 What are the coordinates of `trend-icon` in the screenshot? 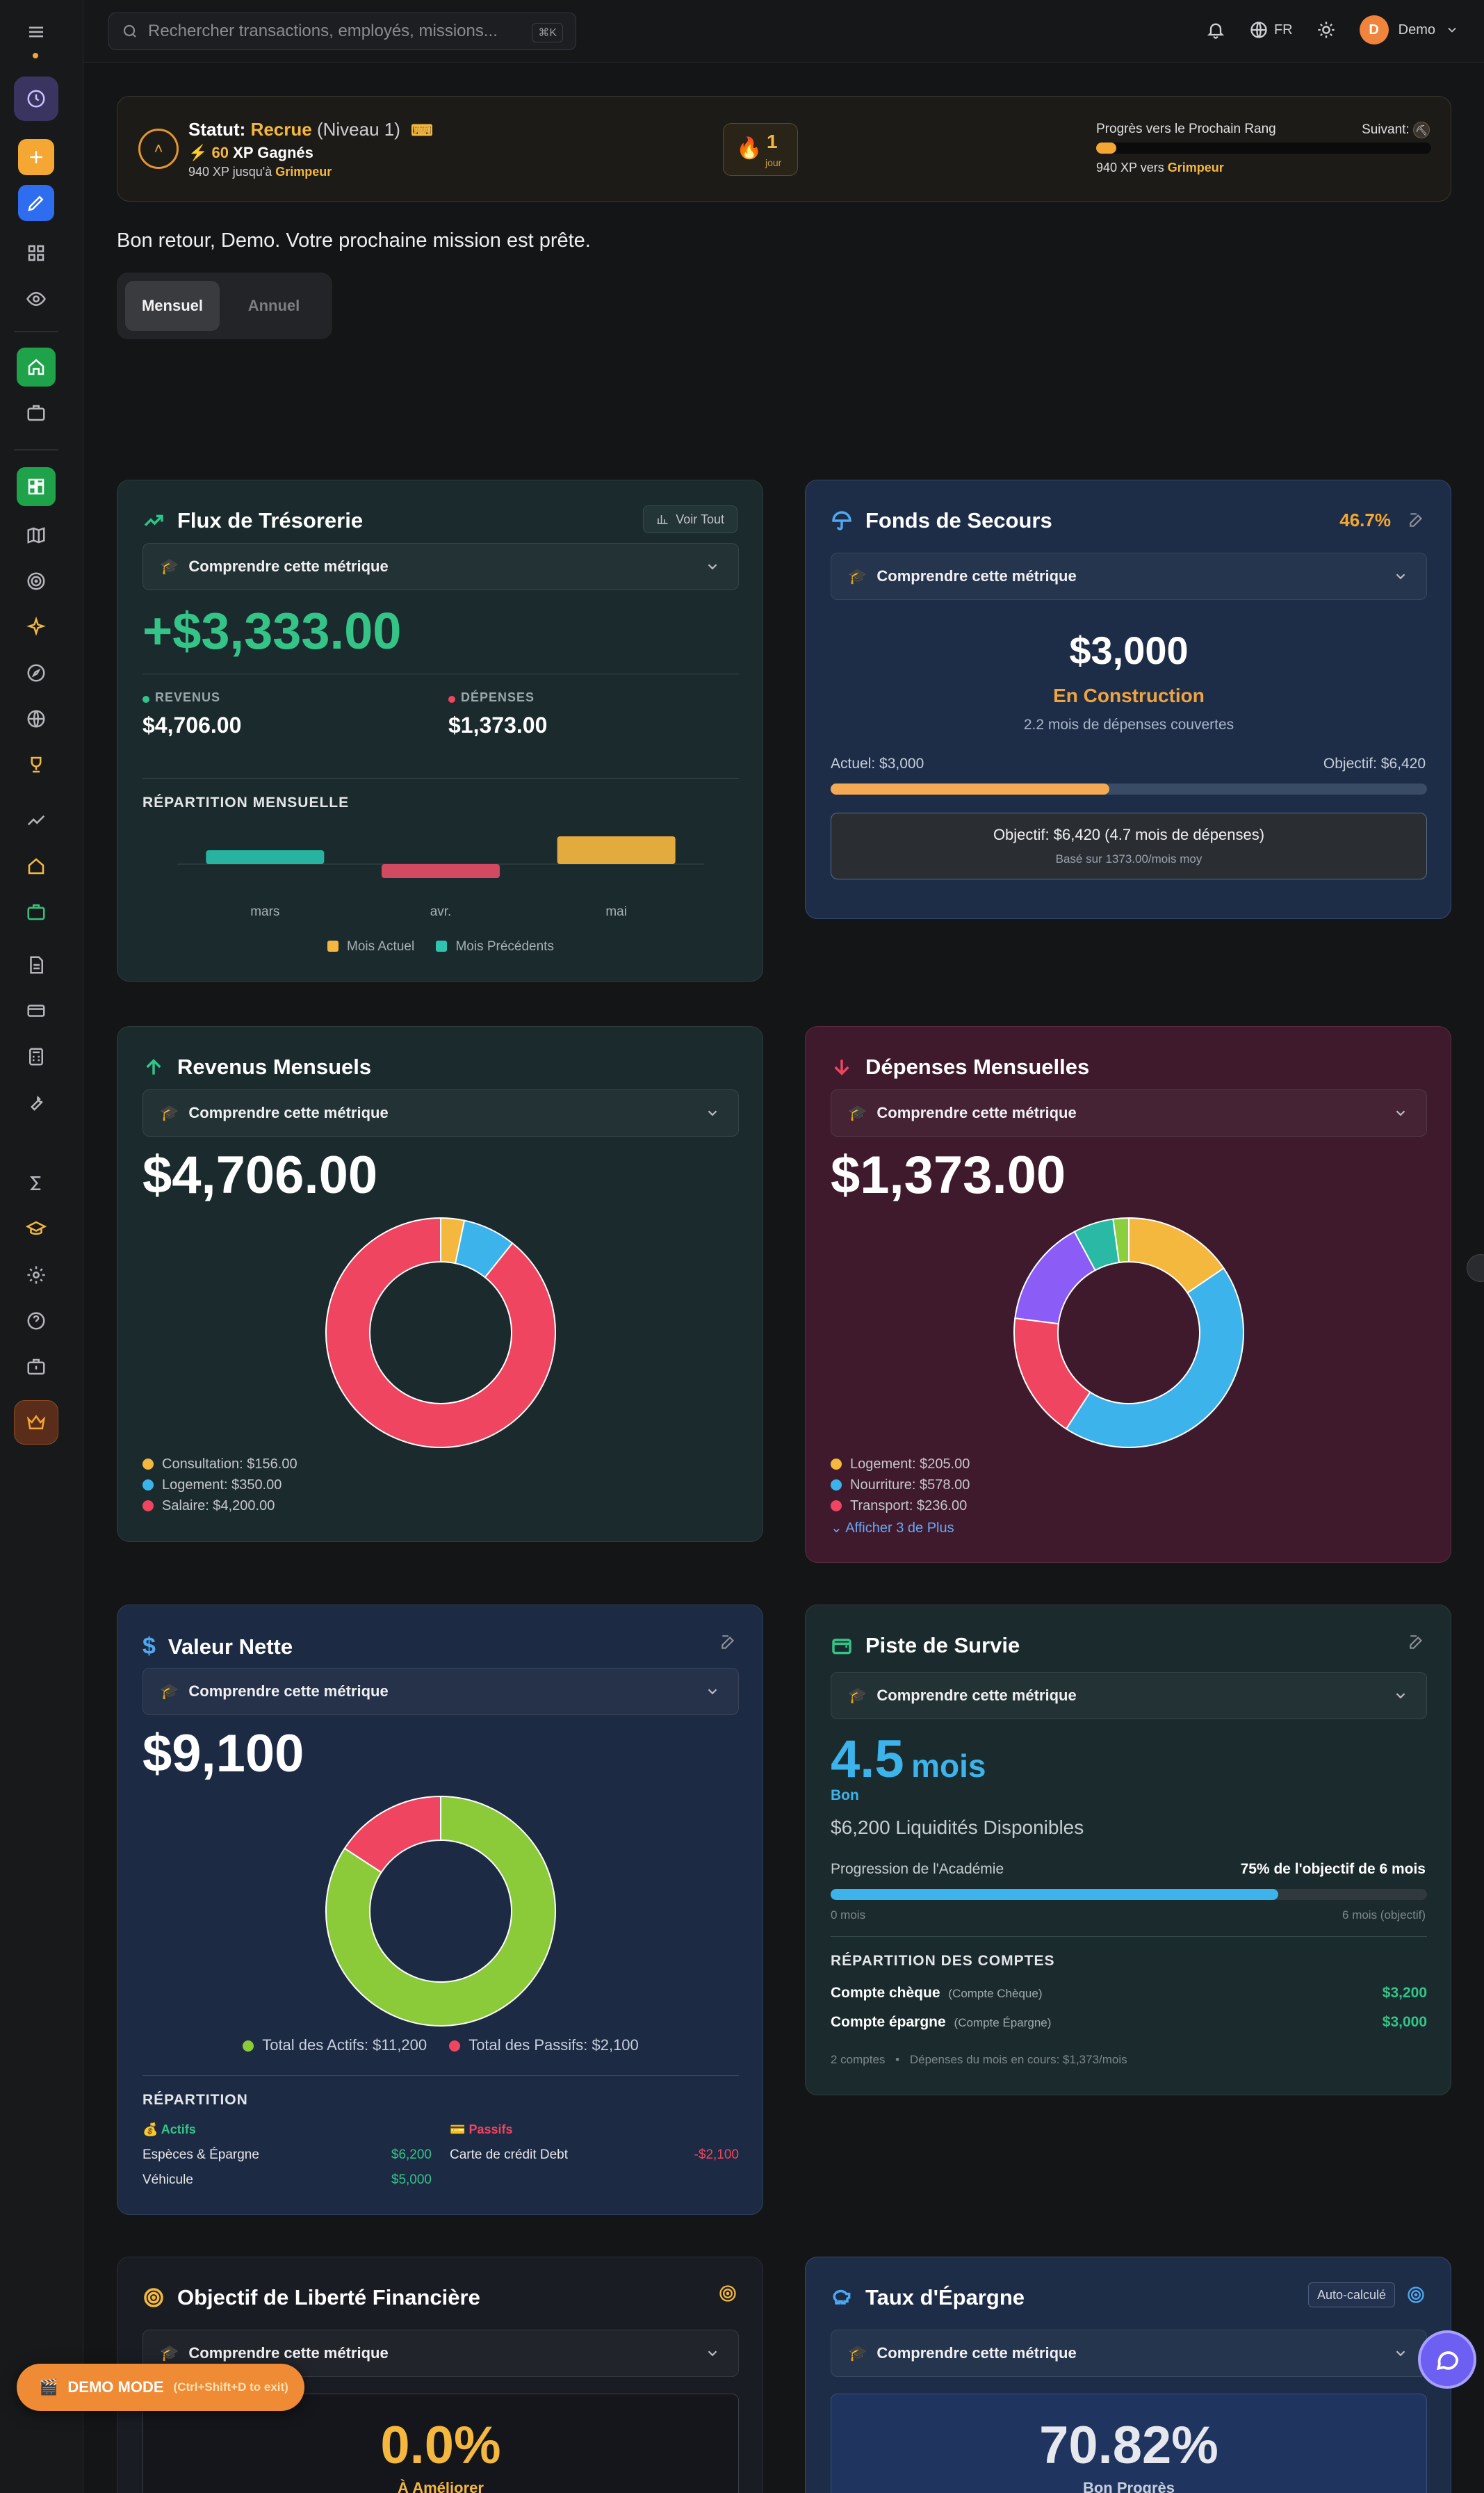 It's located at (36, 820).